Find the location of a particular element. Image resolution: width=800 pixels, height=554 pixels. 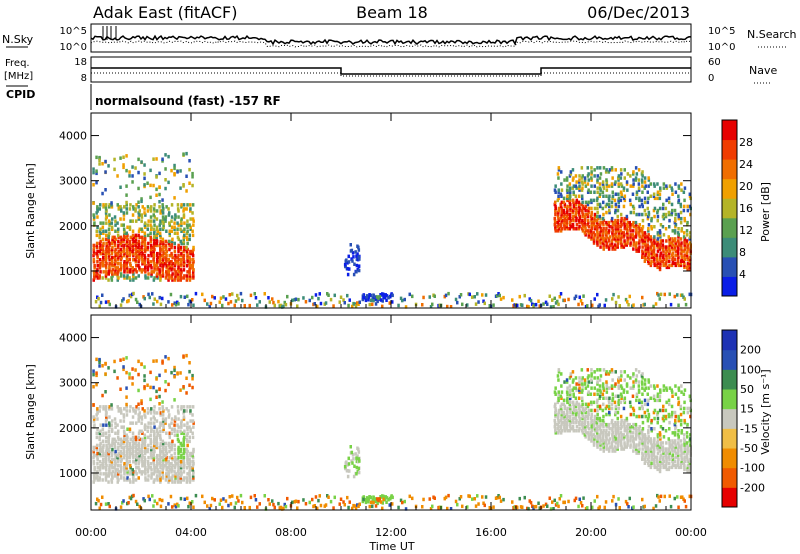

n-sky-tick-top: 10^5 is located at coordinates (73, 31).